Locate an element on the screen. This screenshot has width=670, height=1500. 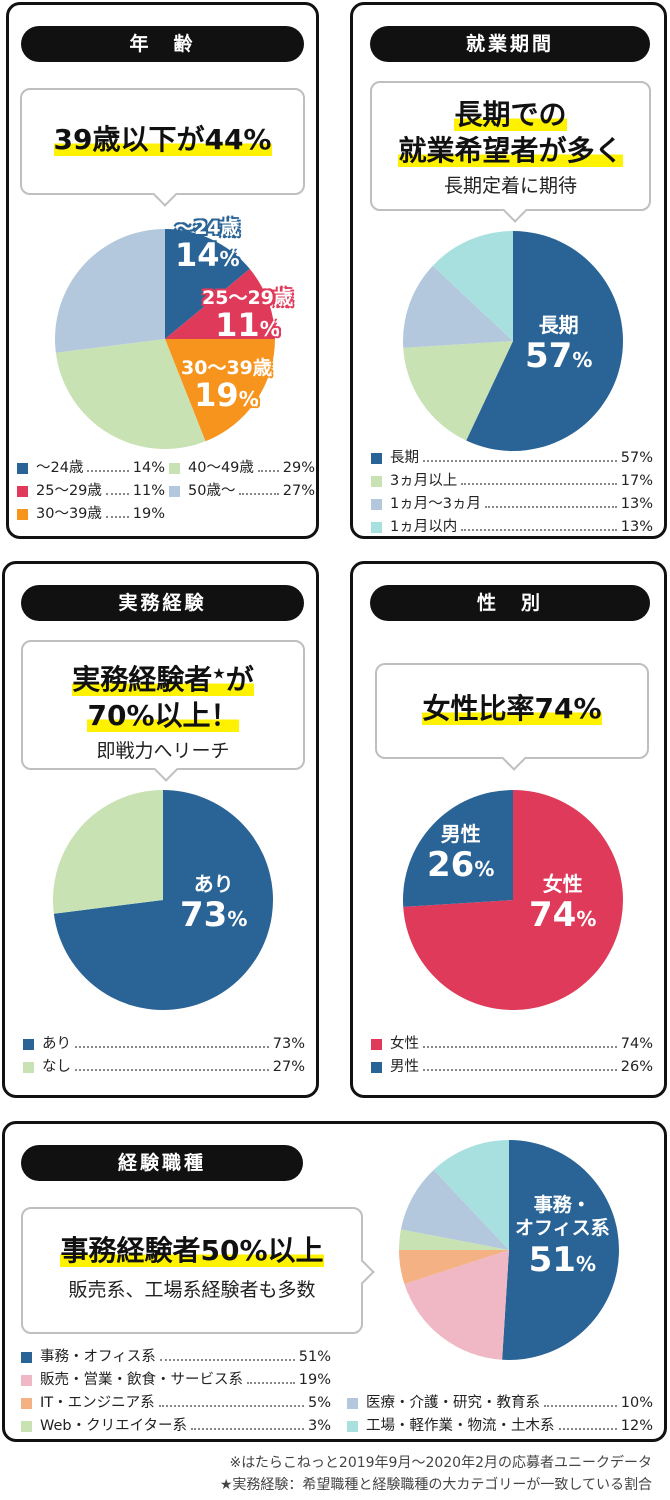
age-label-30-39-name: 30〜39歳 is located at coordinates (226, 368).